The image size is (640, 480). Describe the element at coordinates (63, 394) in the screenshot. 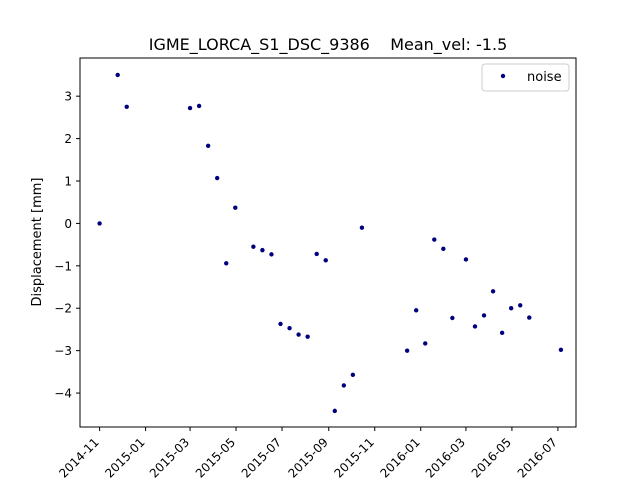

I see `y-tick-label: −4` at that location.